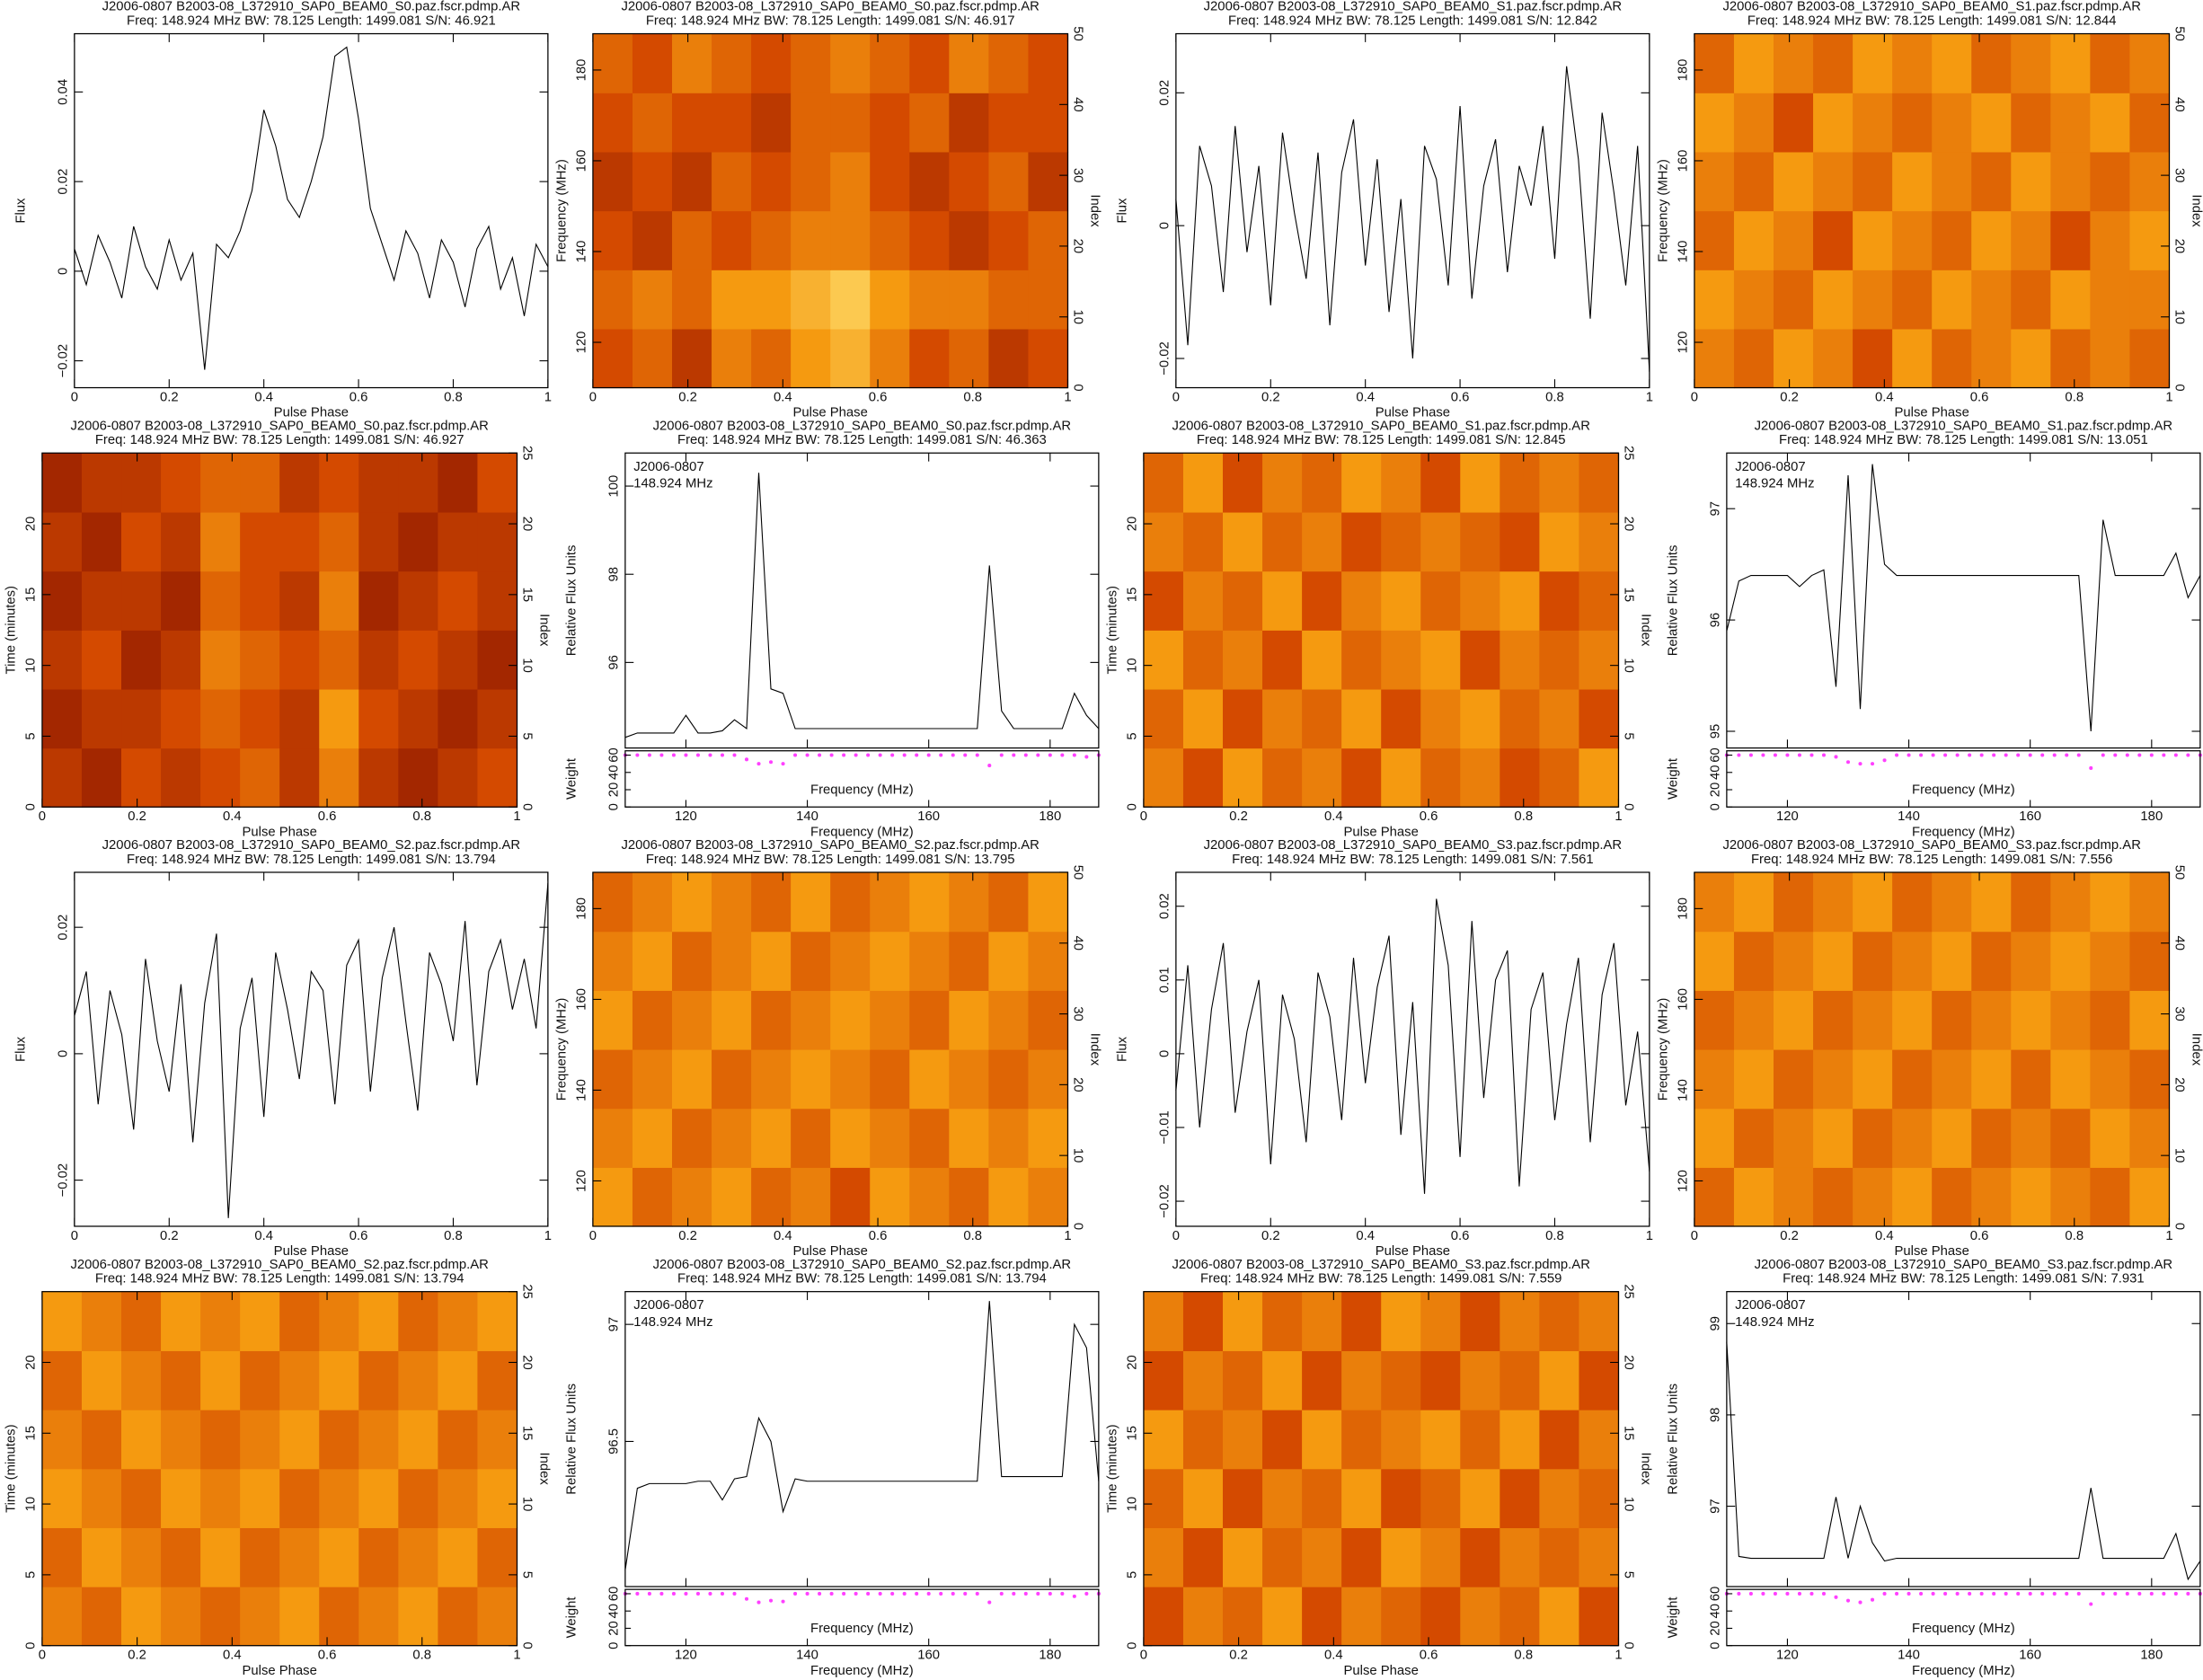  What do you see at coordinates (31, 665) in the screenshot?
I see `y-tick-label: 10` at bounding box center [31, 665].